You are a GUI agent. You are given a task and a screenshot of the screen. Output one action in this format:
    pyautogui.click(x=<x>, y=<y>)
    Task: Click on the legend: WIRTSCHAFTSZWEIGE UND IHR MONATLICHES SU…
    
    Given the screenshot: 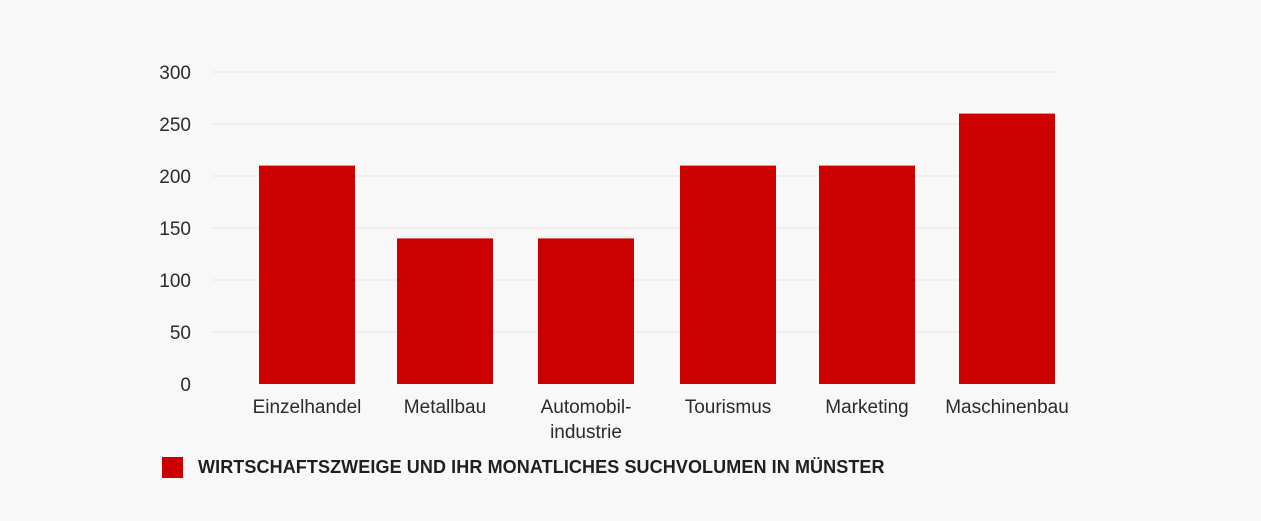 What is the action you would take?
    pyautogui.click(x=523, y=467)
    